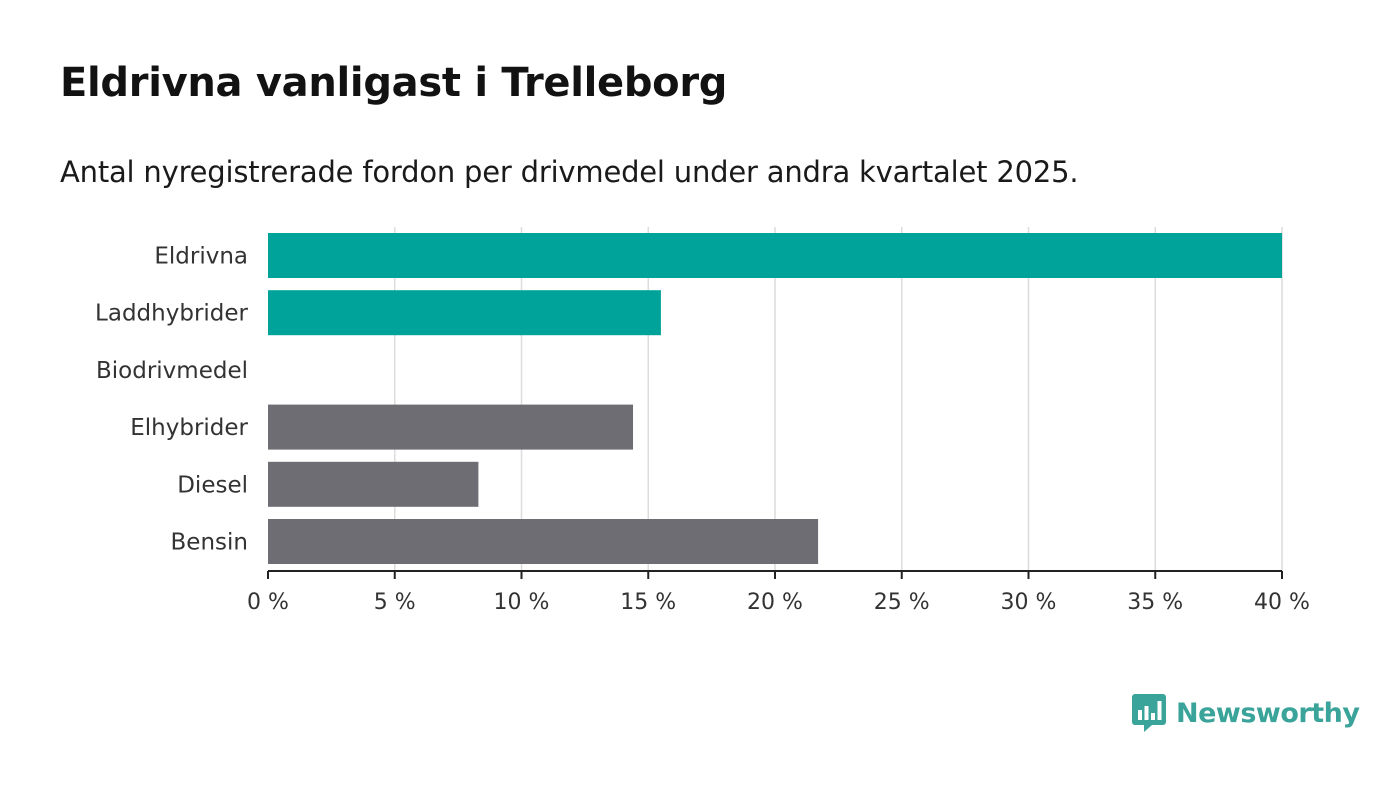 This screenshot has width=1400, height=793. I want to click on bar-laddhybrider, so click(464, 313).